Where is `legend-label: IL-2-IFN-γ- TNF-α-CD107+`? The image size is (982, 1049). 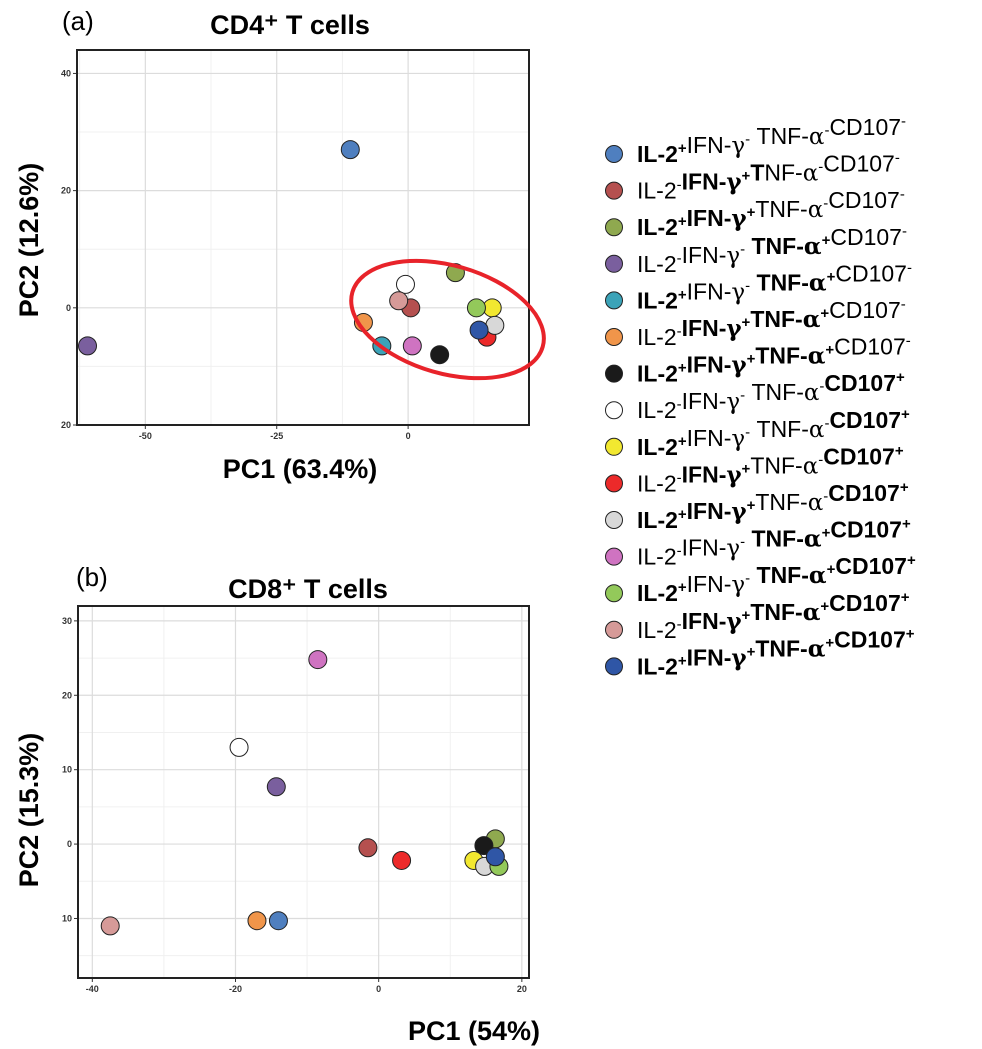
legend-label: IL-2-IFN-γ- TNF-α-CD107+ is located at coordinates (771, 396).